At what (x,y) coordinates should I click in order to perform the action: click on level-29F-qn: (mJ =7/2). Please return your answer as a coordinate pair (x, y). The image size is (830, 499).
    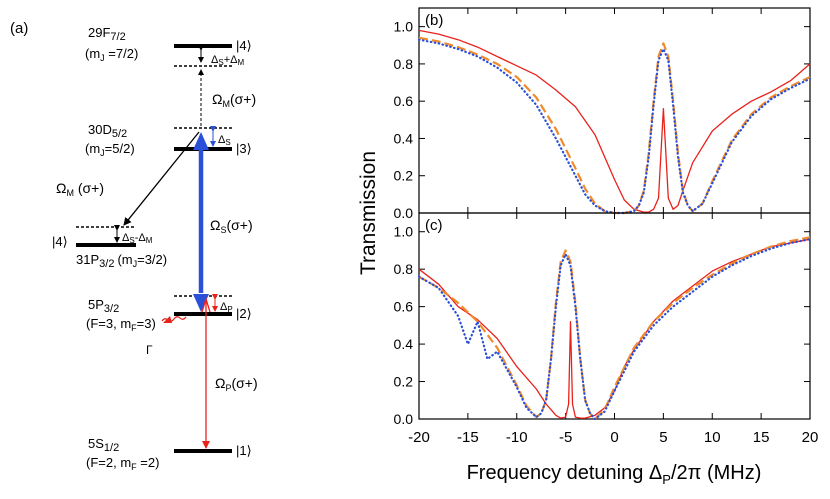
    Looking at the image, I should click on (111, 54).